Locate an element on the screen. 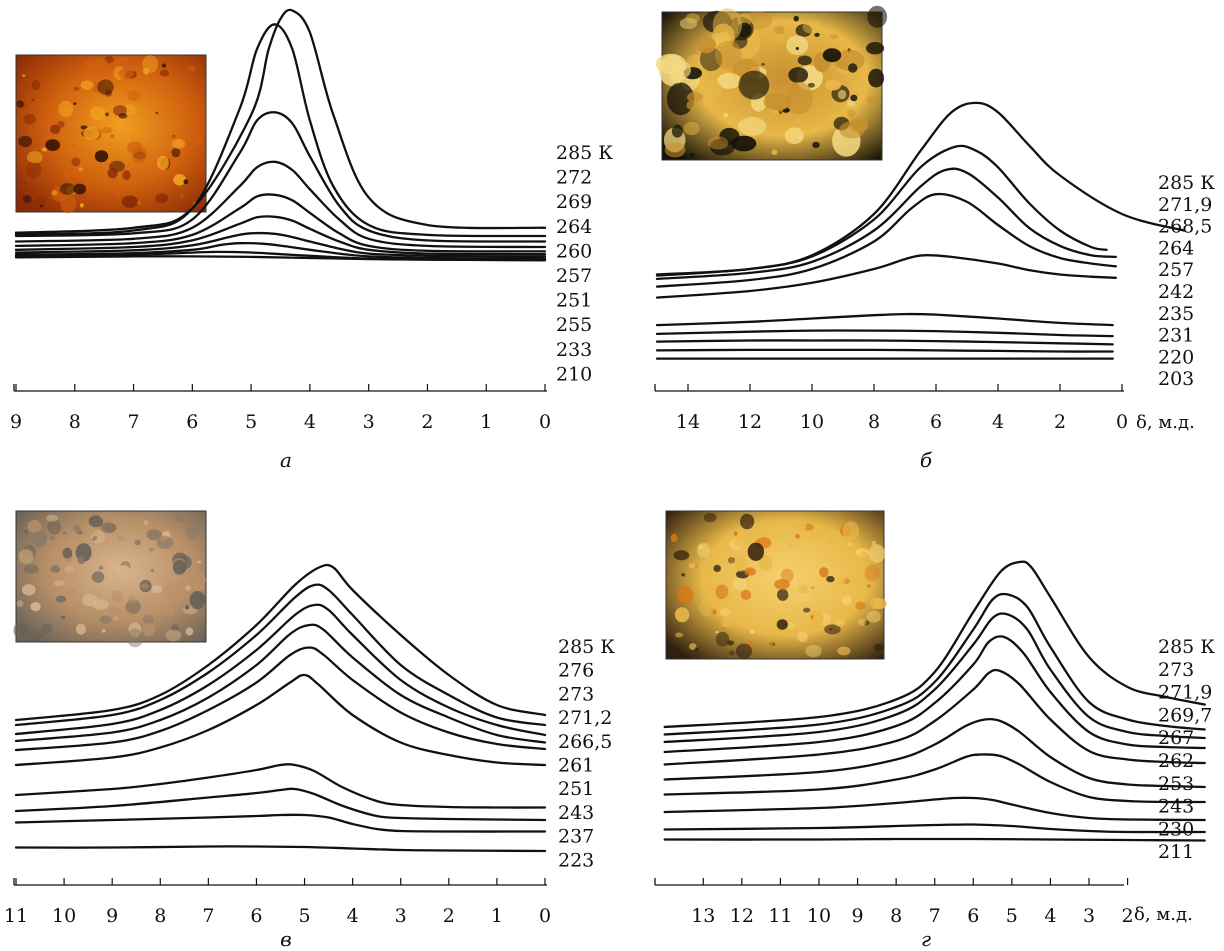 Image resolution: width=1224 pixels, height=951 pixels. x-tick-label: 6 is located at coordinates (192, 422).